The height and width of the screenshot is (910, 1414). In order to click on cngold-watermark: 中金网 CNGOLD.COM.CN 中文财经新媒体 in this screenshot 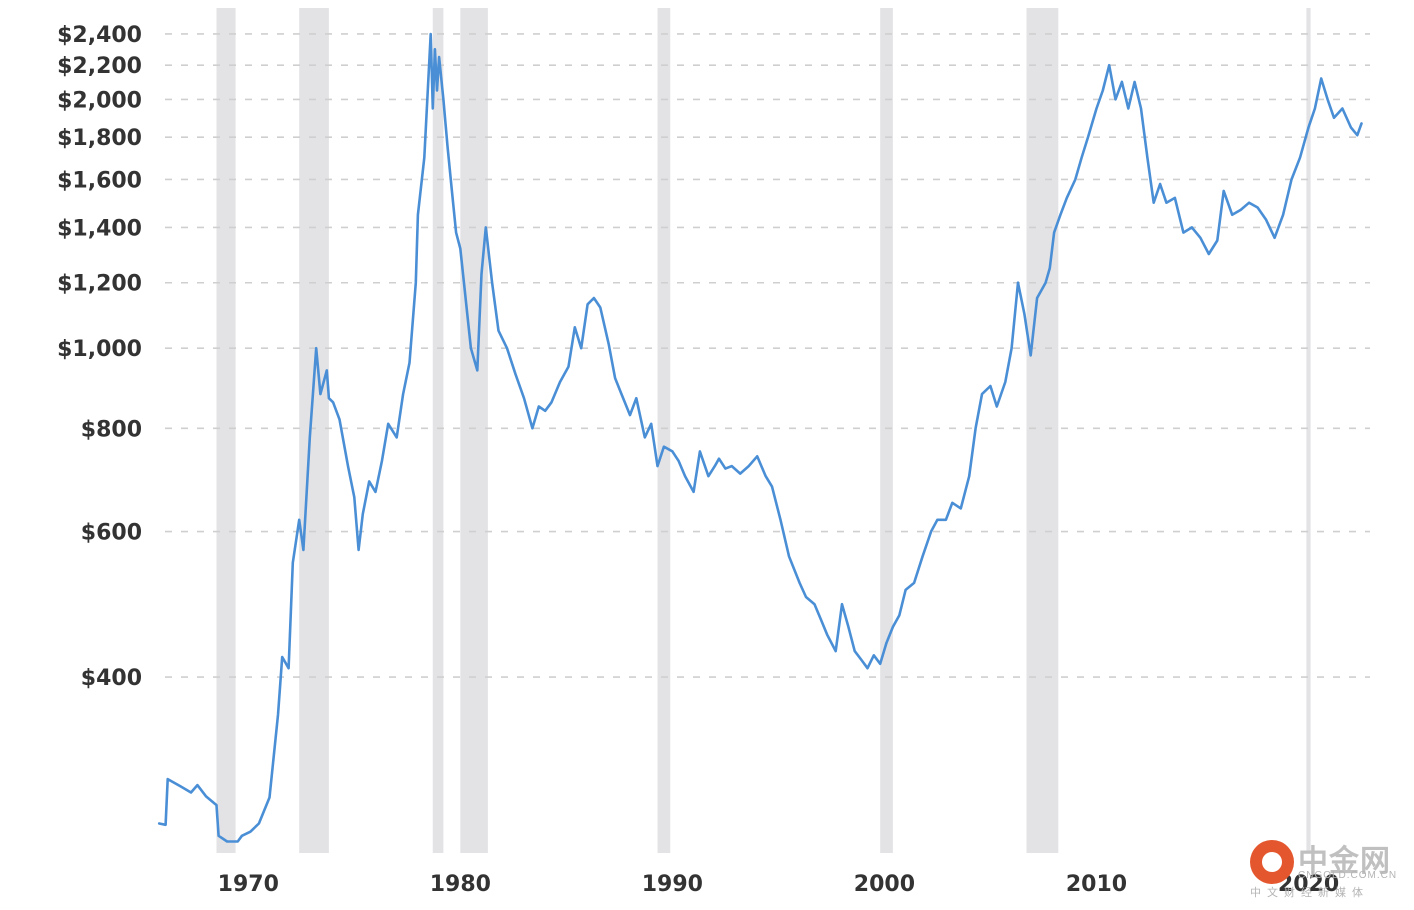, I will do `click(1325, 868)`.